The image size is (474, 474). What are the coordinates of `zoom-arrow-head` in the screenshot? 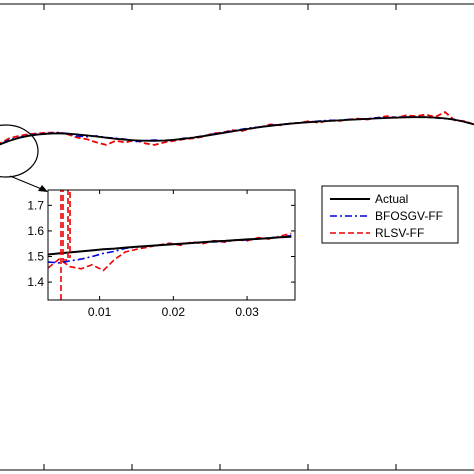 It's located at (43, 188).